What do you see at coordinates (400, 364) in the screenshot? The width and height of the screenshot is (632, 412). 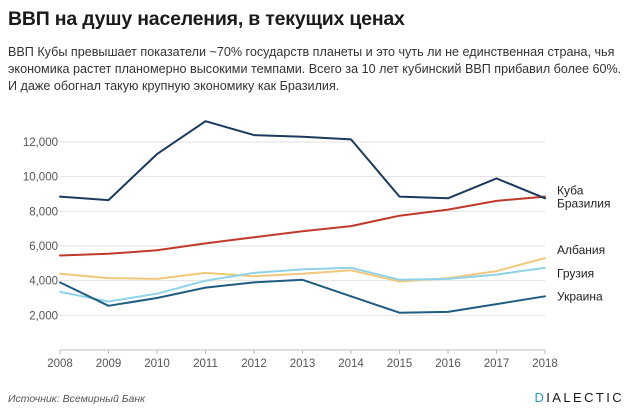 I see `x-tick-label: 2015` at bounding box center [400, 364].